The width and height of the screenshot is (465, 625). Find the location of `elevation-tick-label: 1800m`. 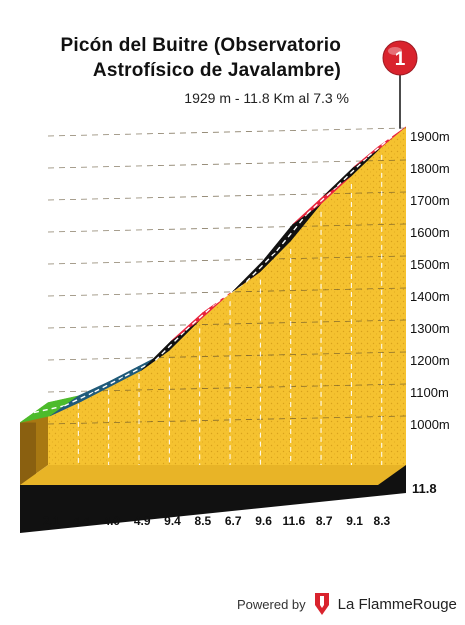

elevation-tick-label: 1800m is located at coordinates (430, 168).